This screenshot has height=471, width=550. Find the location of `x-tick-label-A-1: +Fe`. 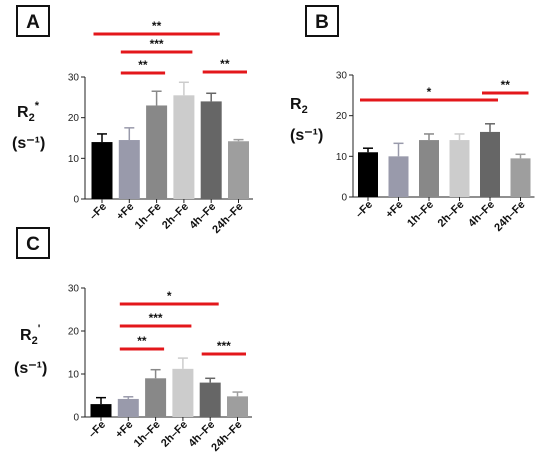

x-tick-label-A-1: +Fe is located at coordinates (125, 212).